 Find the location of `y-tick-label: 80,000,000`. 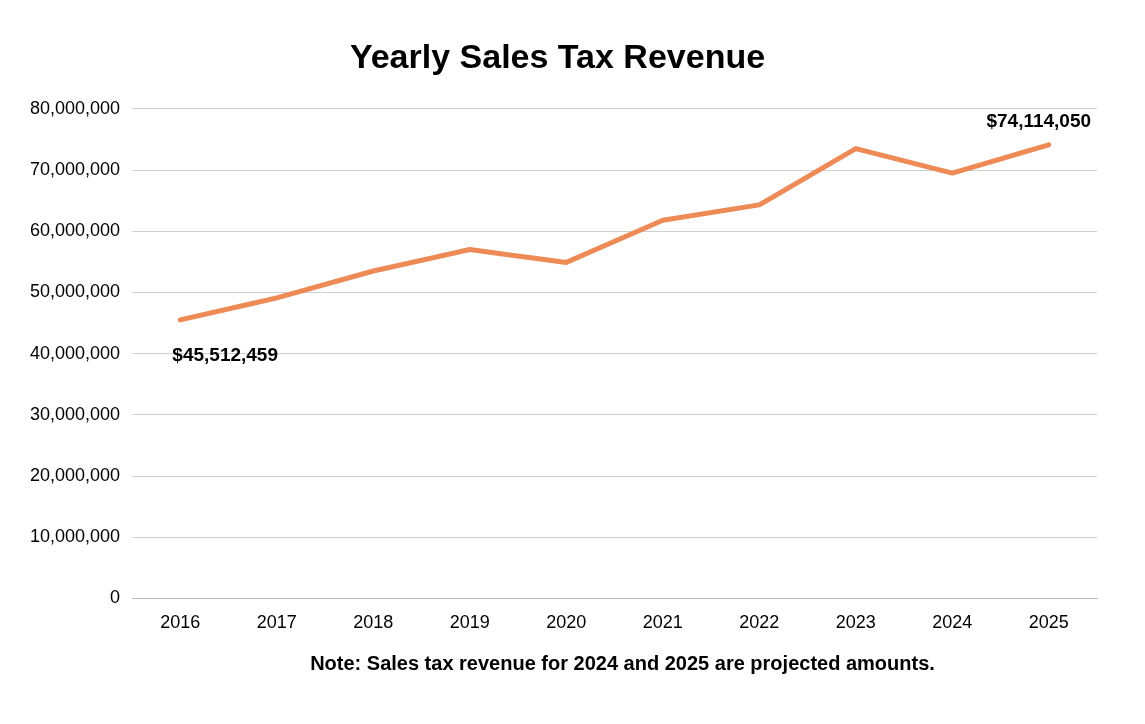

y-tick-label: 80,000,000 is located at coordinates (75, 107).